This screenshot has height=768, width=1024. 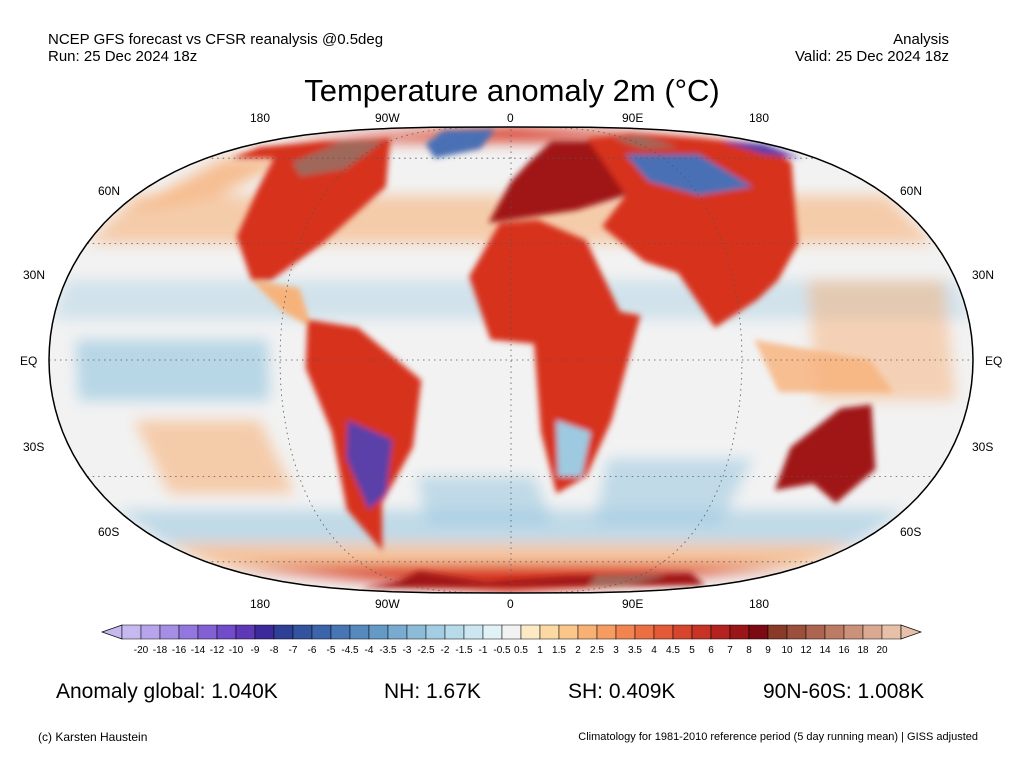 I want to click on south-america-cold, so click(x=369, y=465).